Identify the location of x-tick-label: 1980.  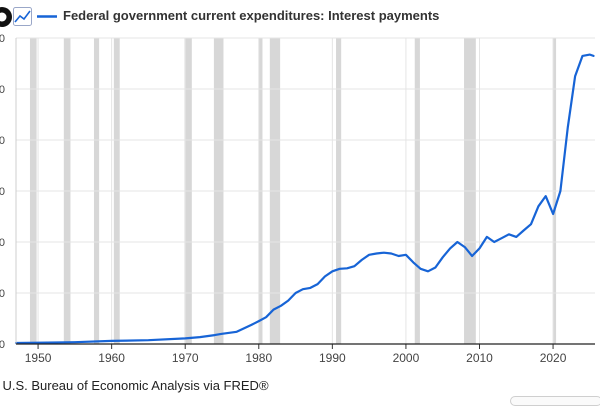
(258, 358).